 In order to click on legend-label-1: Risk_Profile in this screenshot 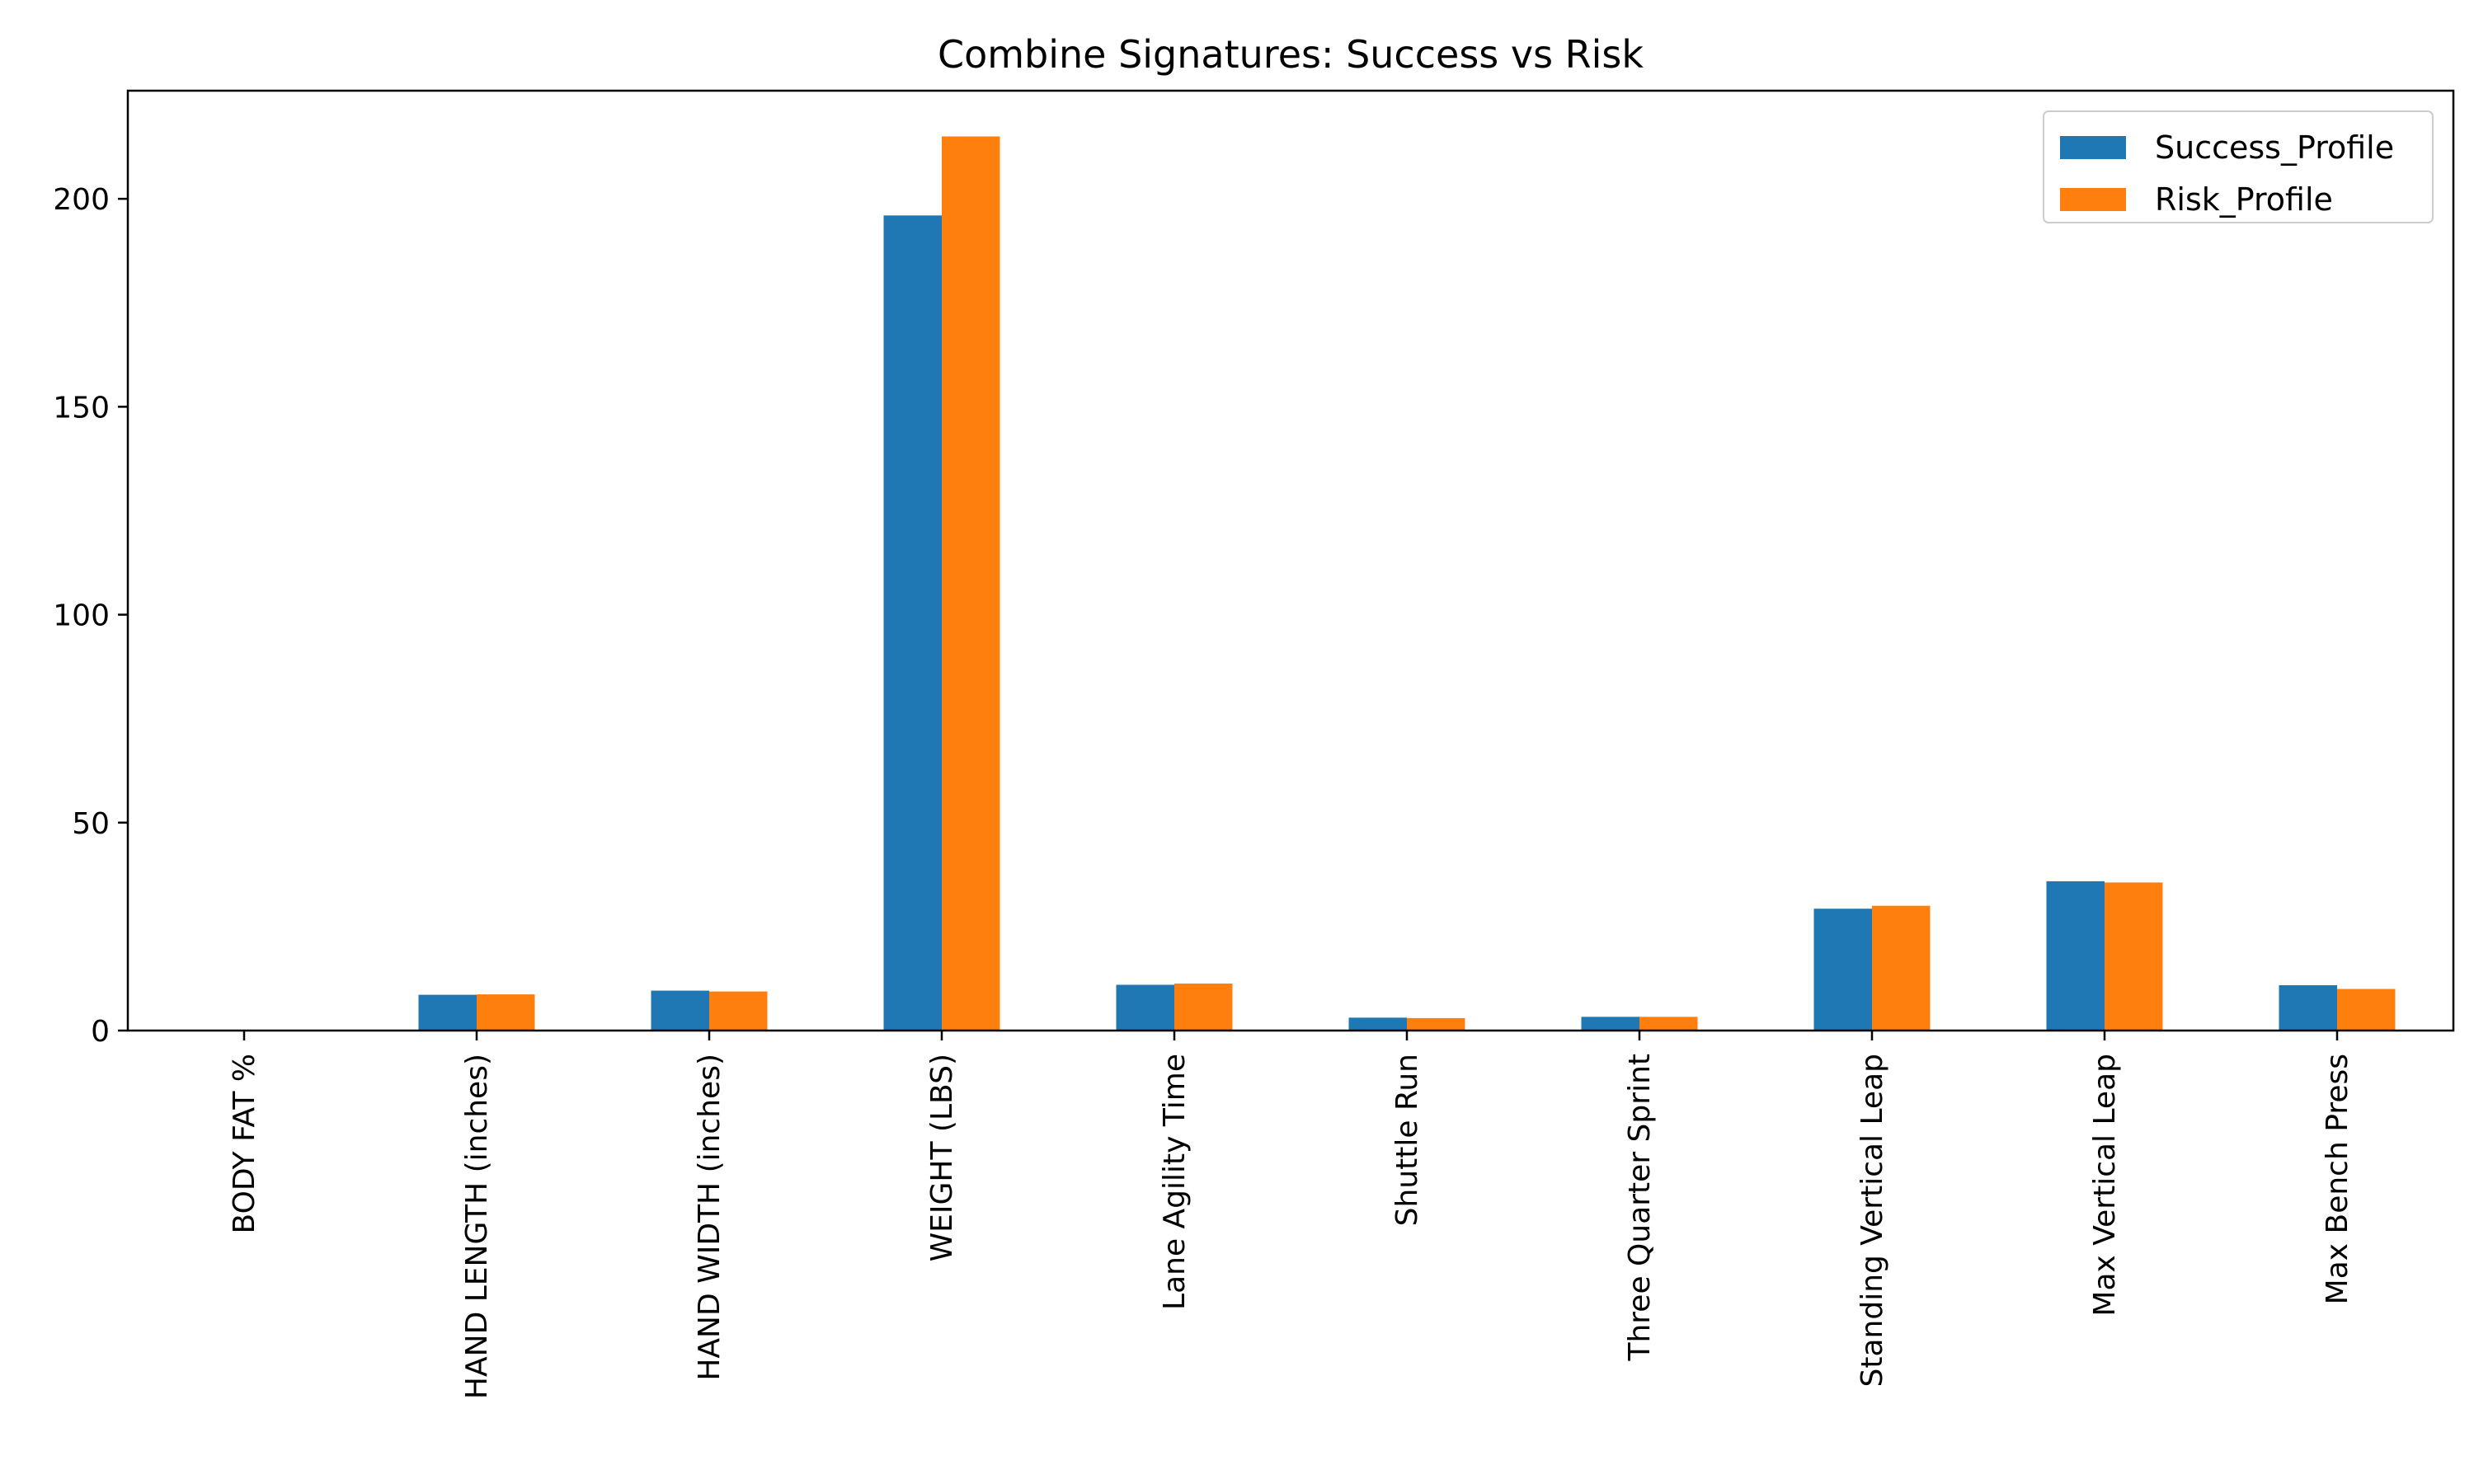, I will do `click(2244, 199)`.